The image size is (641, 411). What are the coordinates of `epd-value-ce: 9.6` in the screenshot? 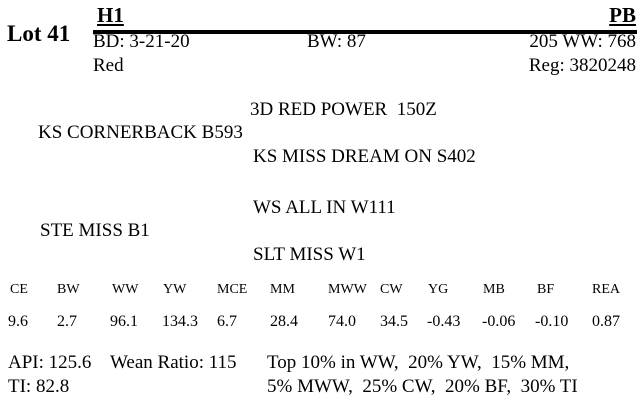 It's located at (18, 321).